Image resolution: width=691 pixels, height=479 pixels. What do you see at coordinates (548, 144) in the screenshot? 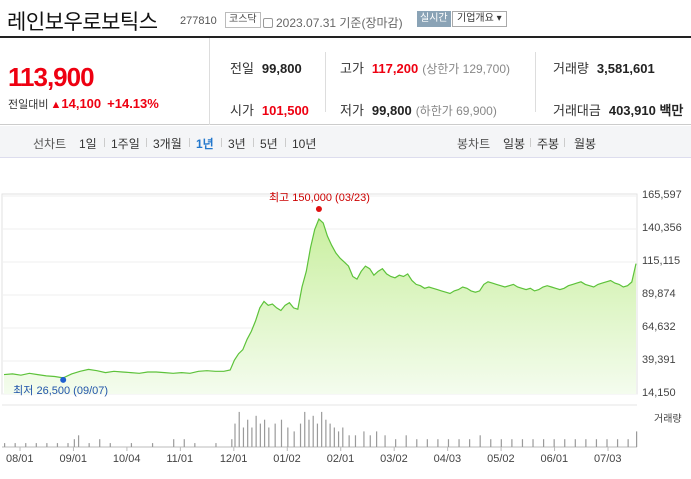
I see `tab-weekly-candle: 주봉` at bounding box center [548, 144].